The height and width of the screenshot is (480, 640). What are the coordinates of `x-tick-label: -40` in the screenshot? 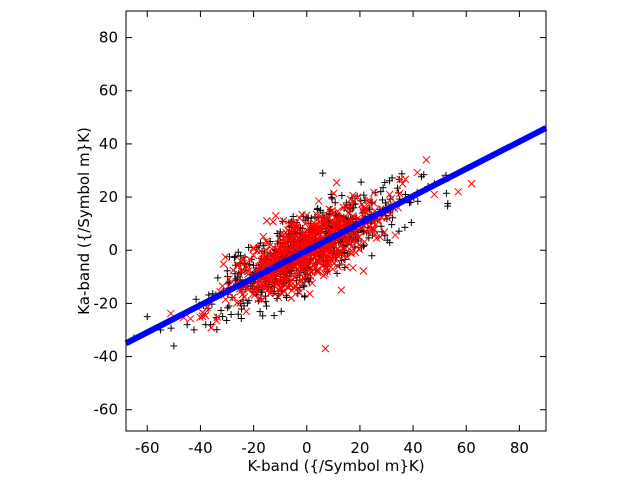 It's located at (200, 448).